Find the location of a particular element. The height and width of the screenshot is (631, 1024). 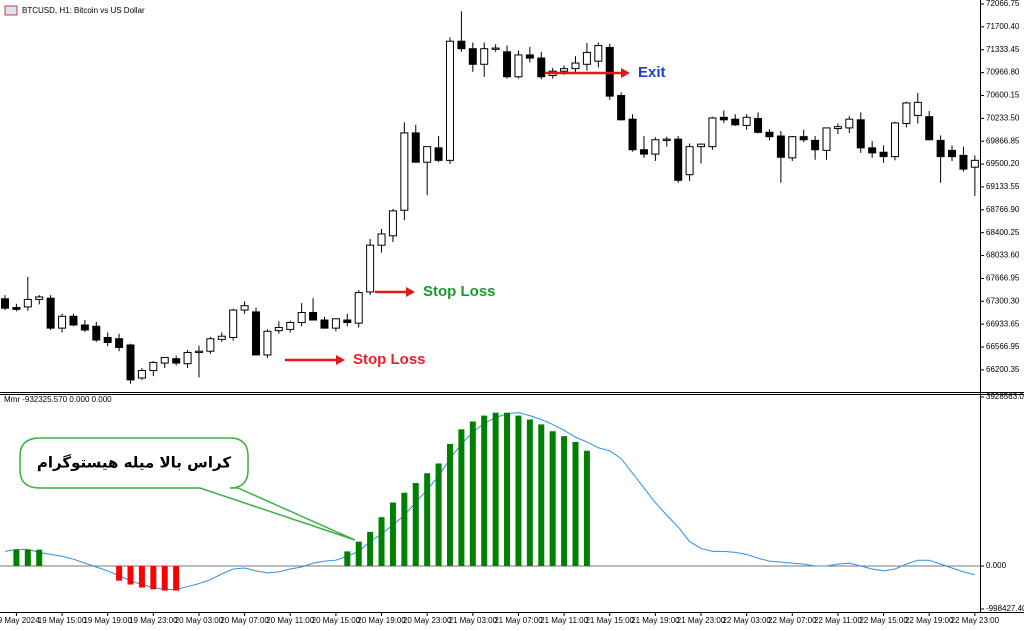

y-tick-label: 68766.90 is located at coordinates (1003, 209).